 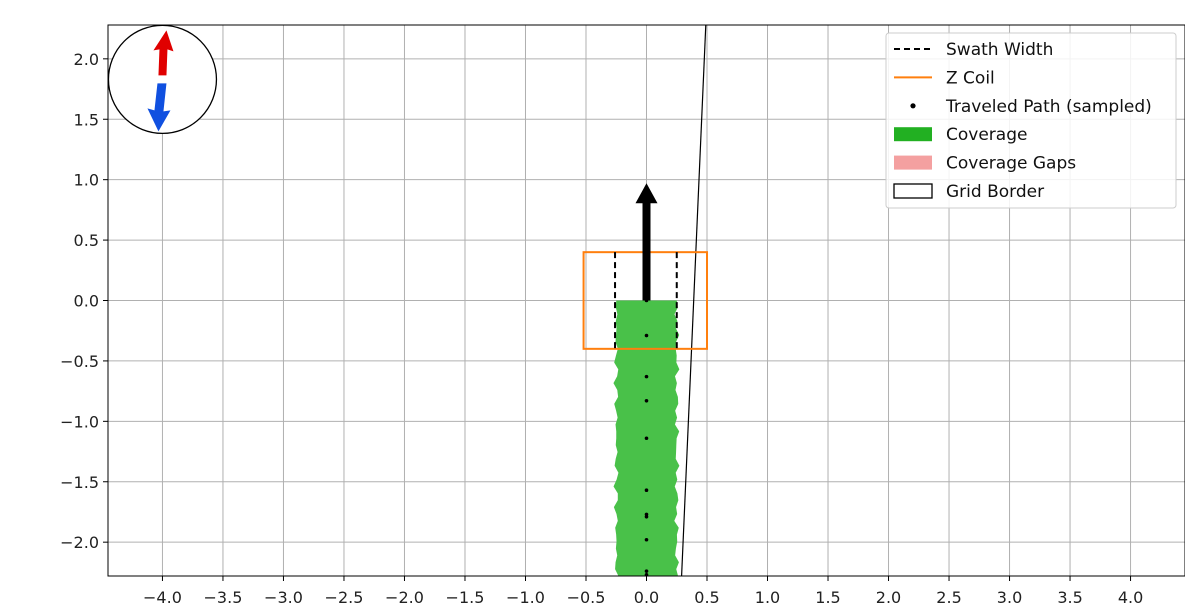 I want to click on compass-north-arrow, so click(x=163, y=53).